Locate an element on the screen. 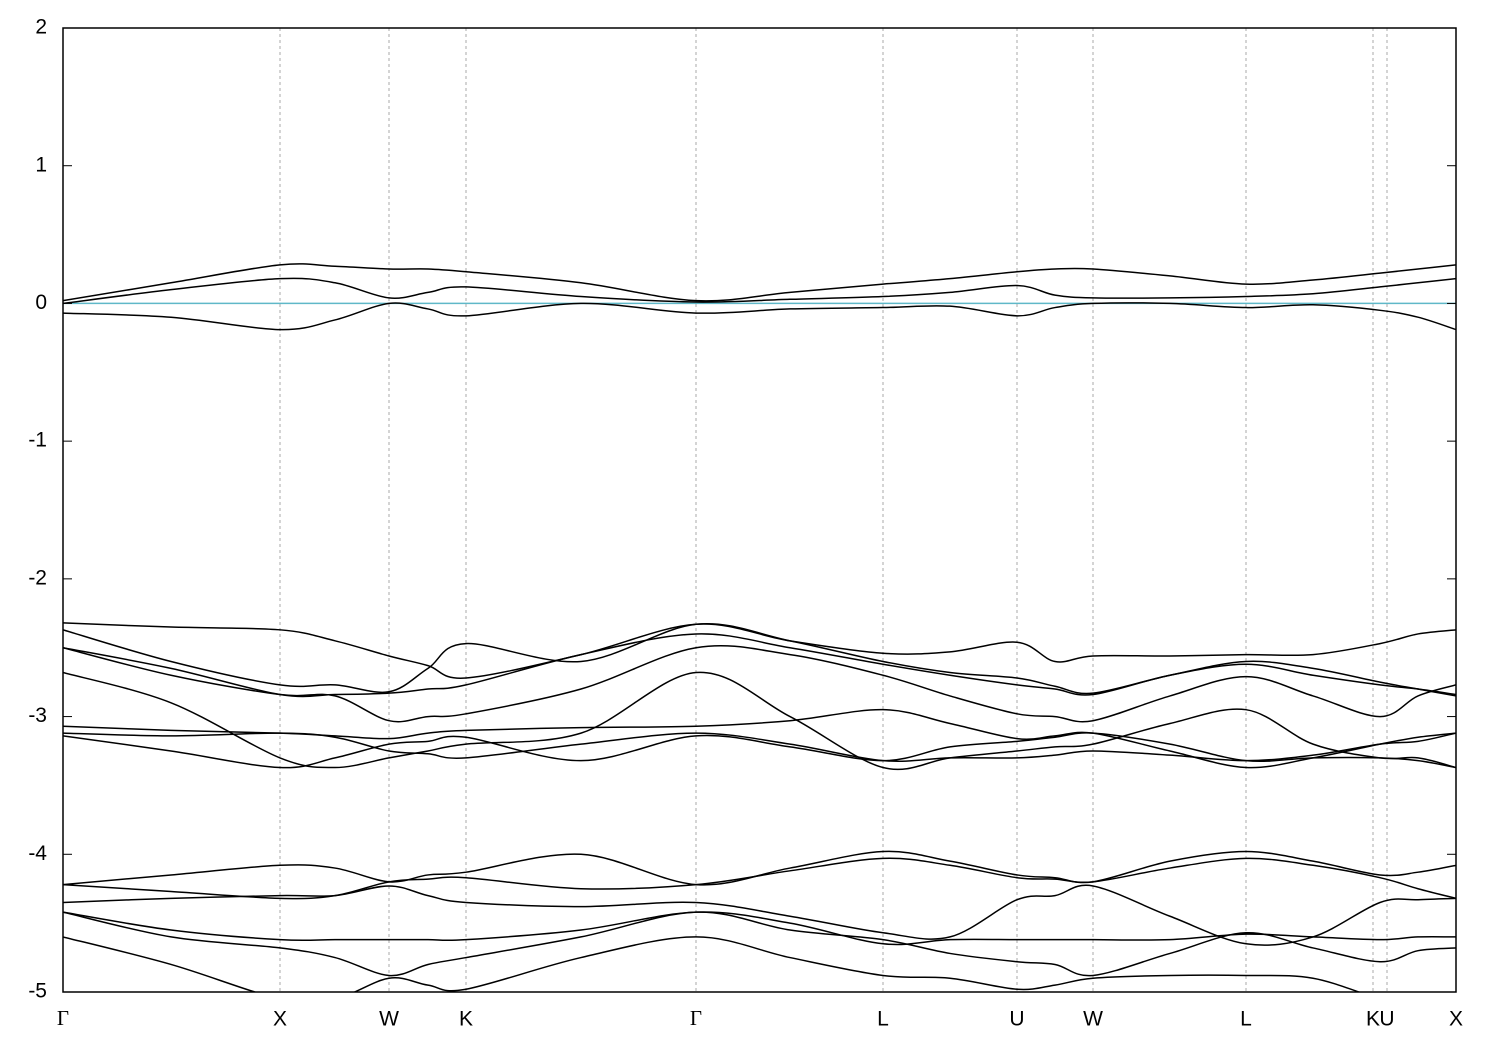 This screenshot has width=1500, height=1050. y-tick-label: 2 is located at coordinates (41, 27).